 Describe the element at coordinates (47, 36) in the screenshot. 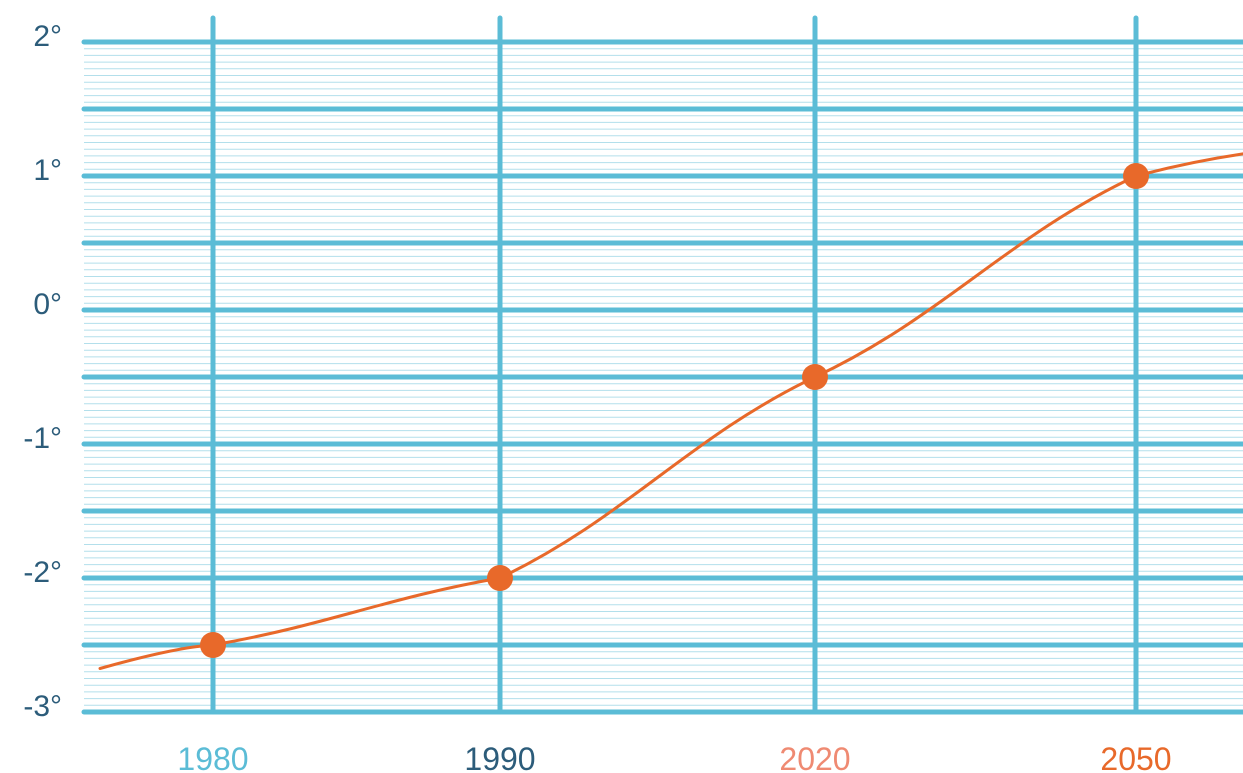

I see `y-tick-label: 2°` at that location.